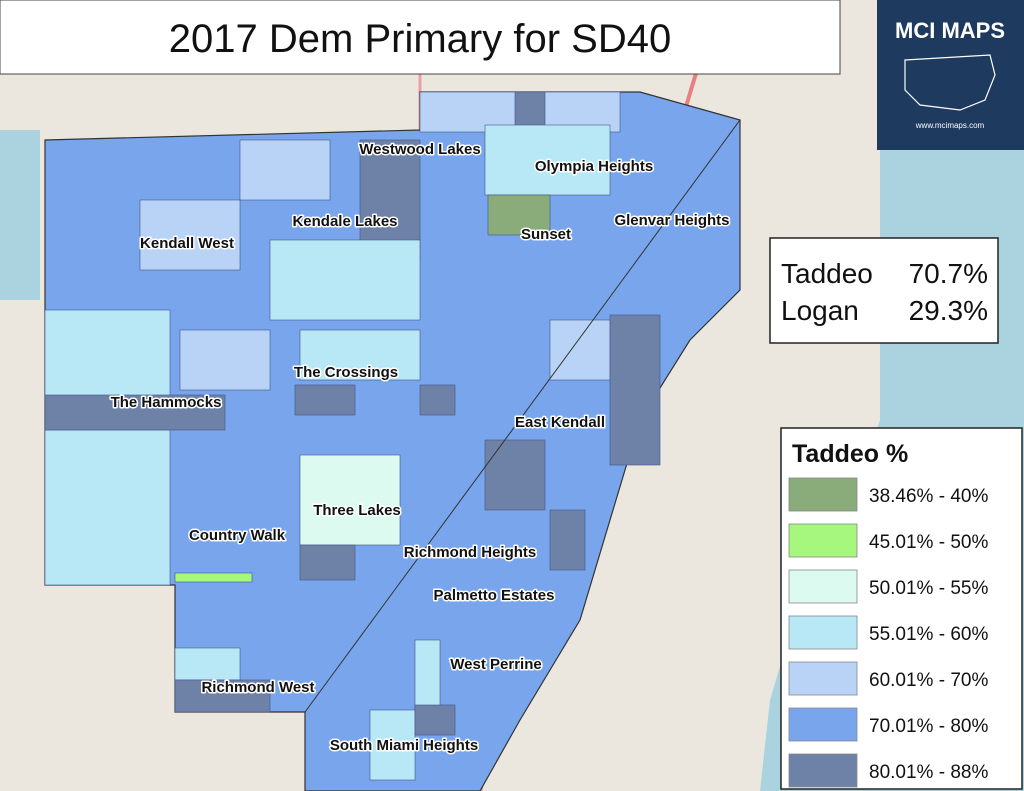  What do you see at coordinates (827, 273) in the screenshot?
I see `candidate-name: Taddeo` at bounding box center [827, 273].